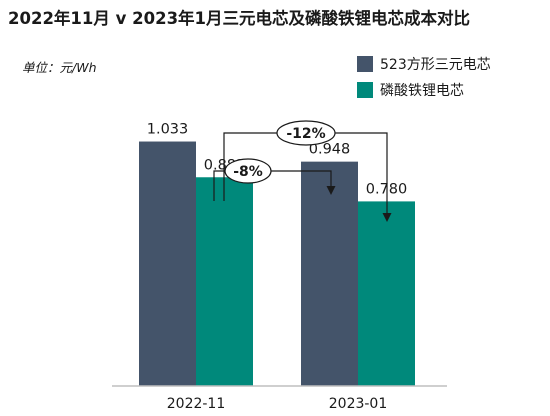 This screenshot has height=416, width=550. What do you see at coordinates (274, 185) in the screenshot?
I see `callout-bracket-lfp` at bounding box center [274, 185].